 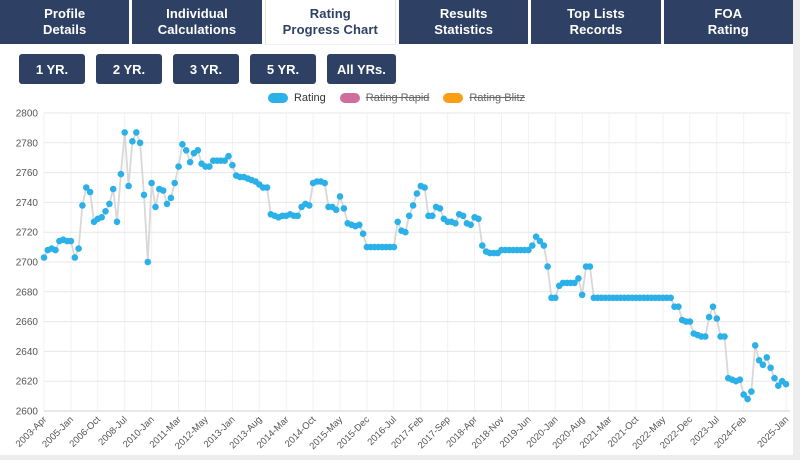 I want to click on range-button-1yr: 1 YR., so click(x=52, y=69).